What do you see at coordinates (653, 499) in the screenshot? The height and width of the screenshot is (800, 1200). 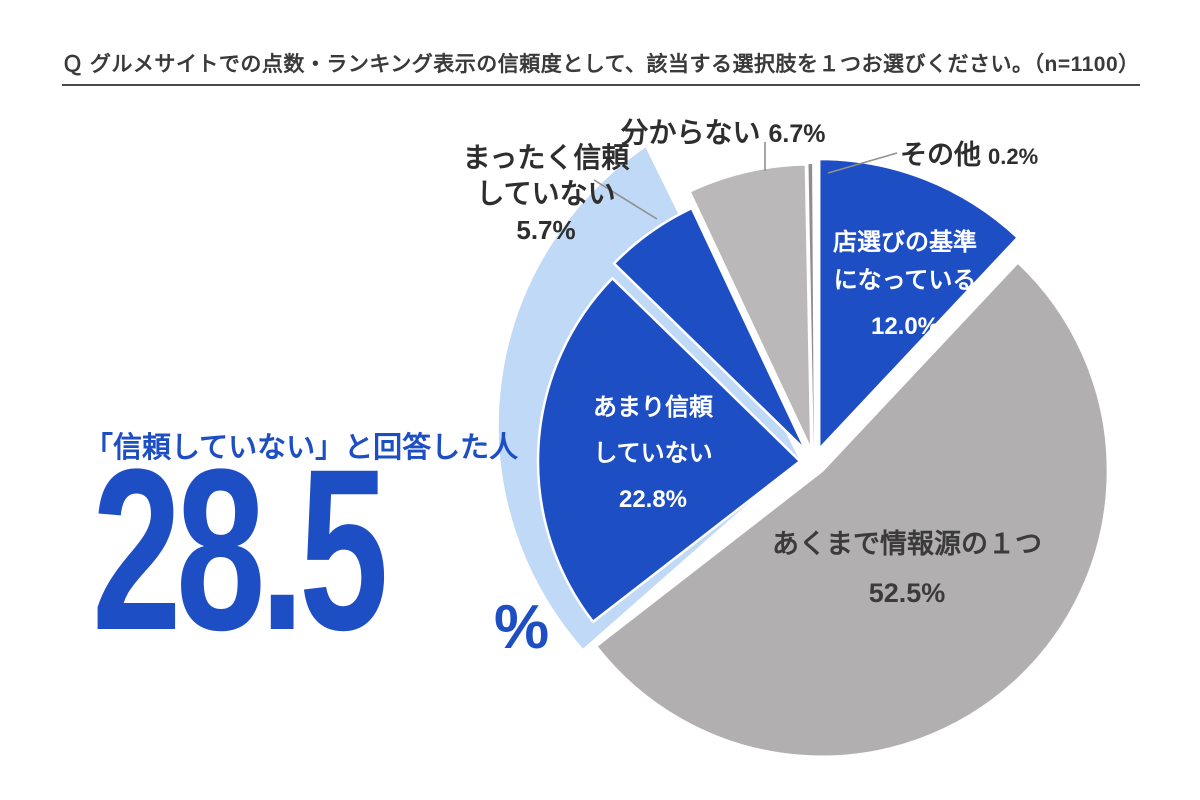 I see `label-amari-pct: 22.8%` at bounding box center [653, 499].